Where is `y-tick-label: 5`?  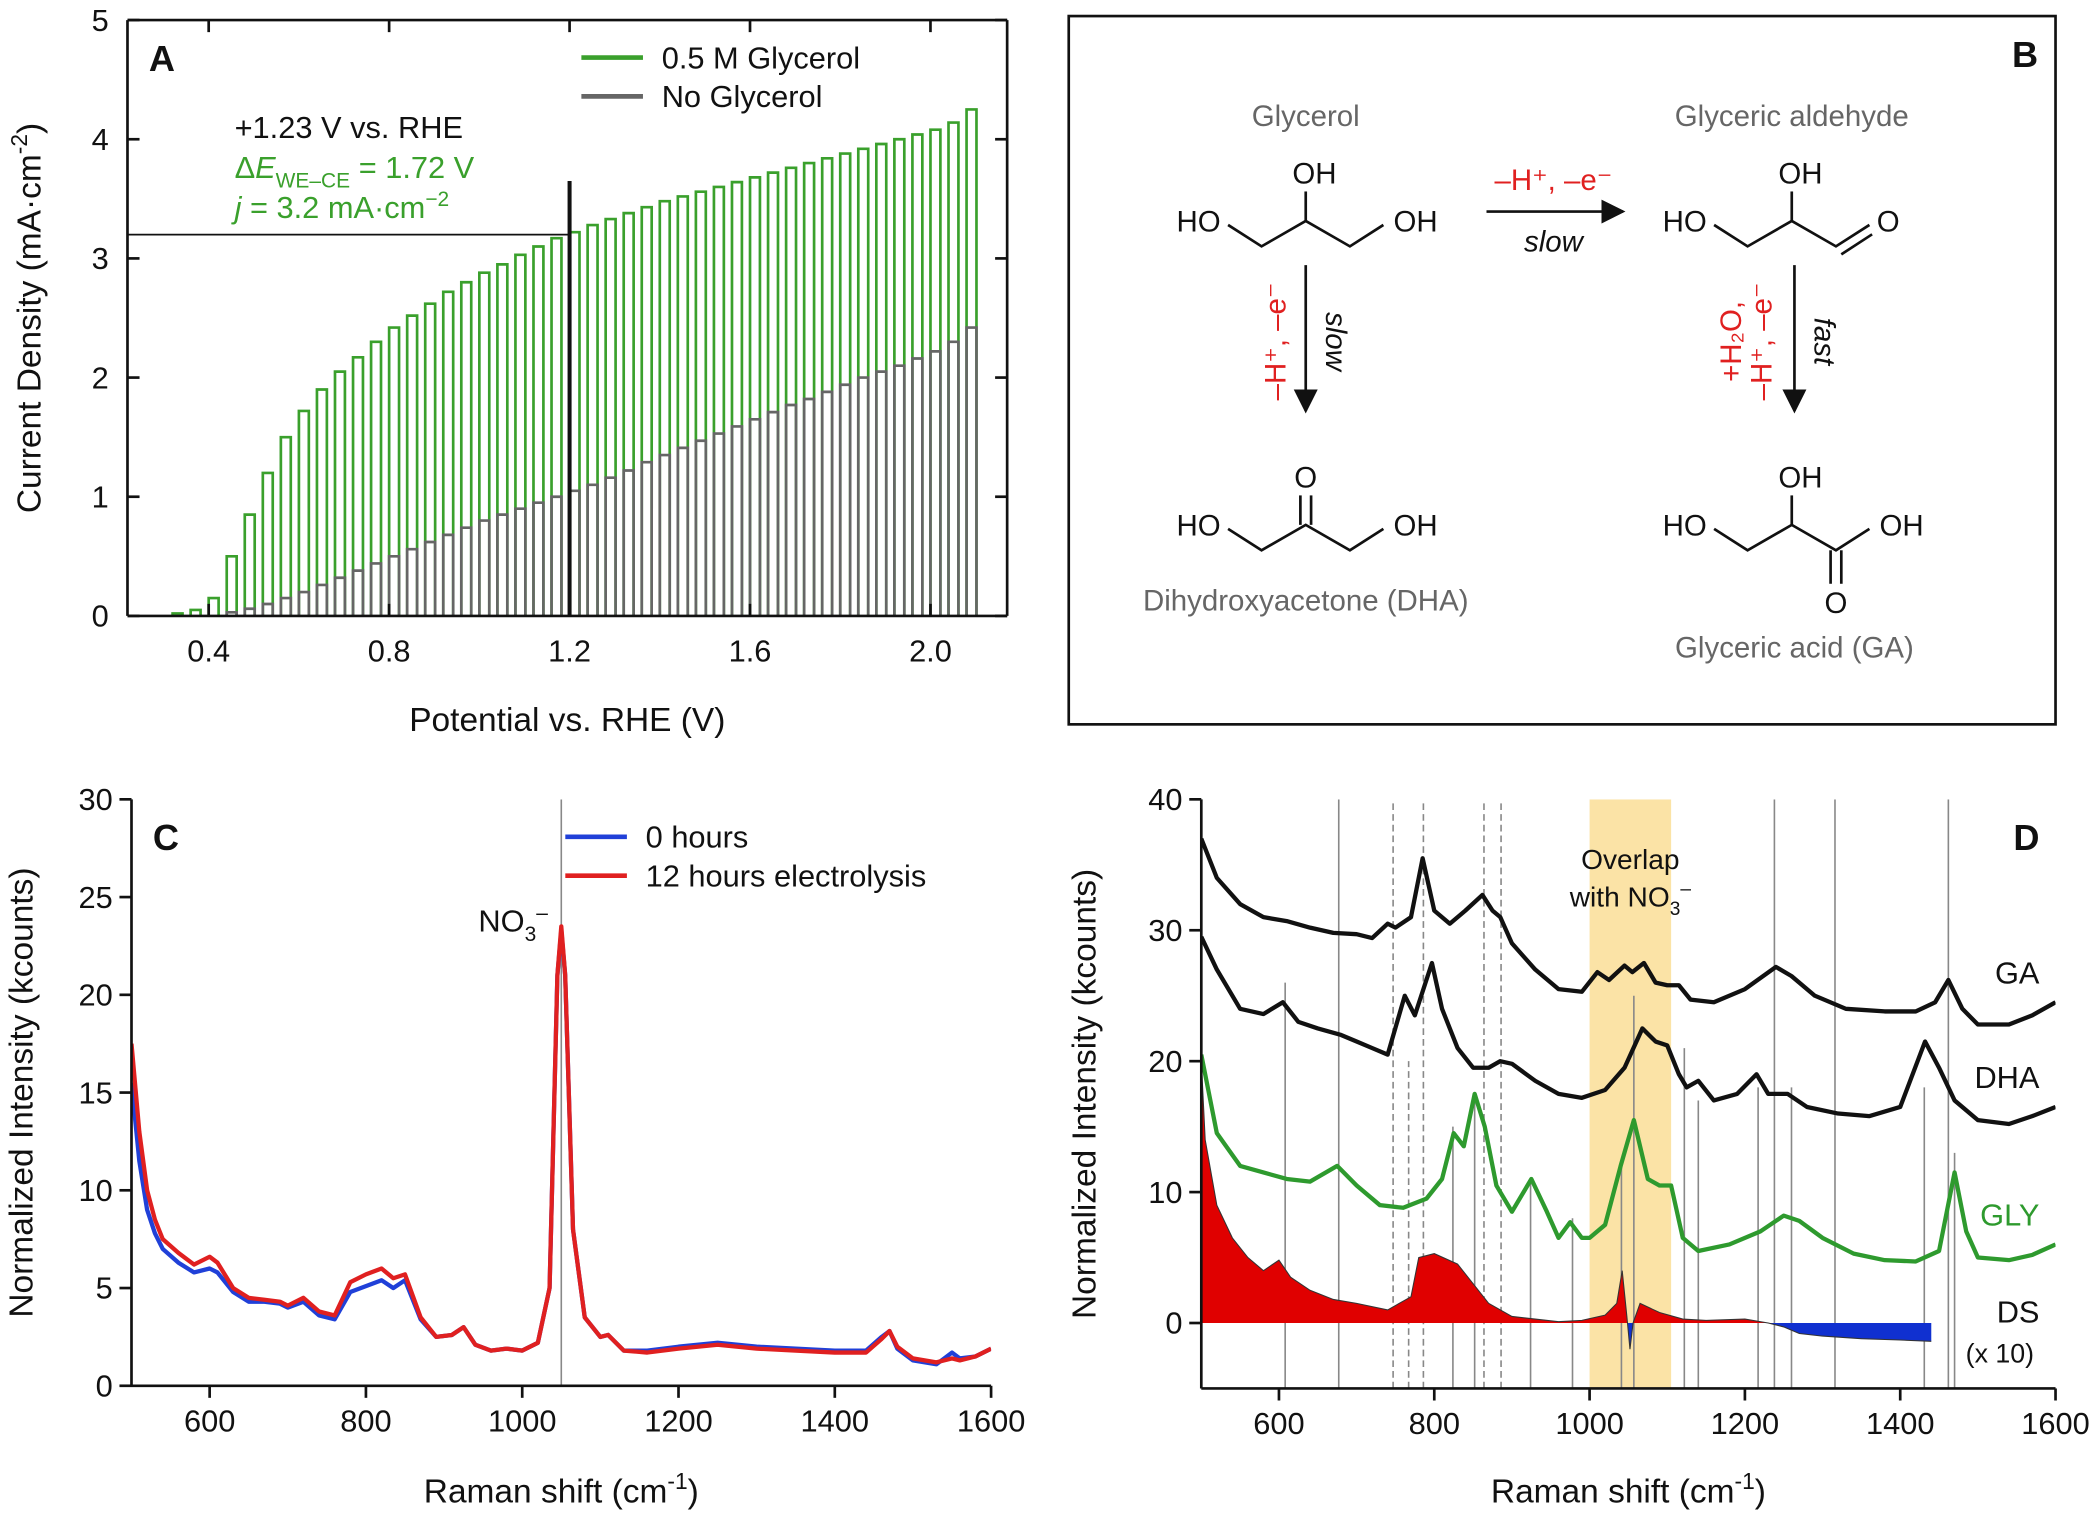 y-tick-label: 5 is located at coordinates (100, 20).